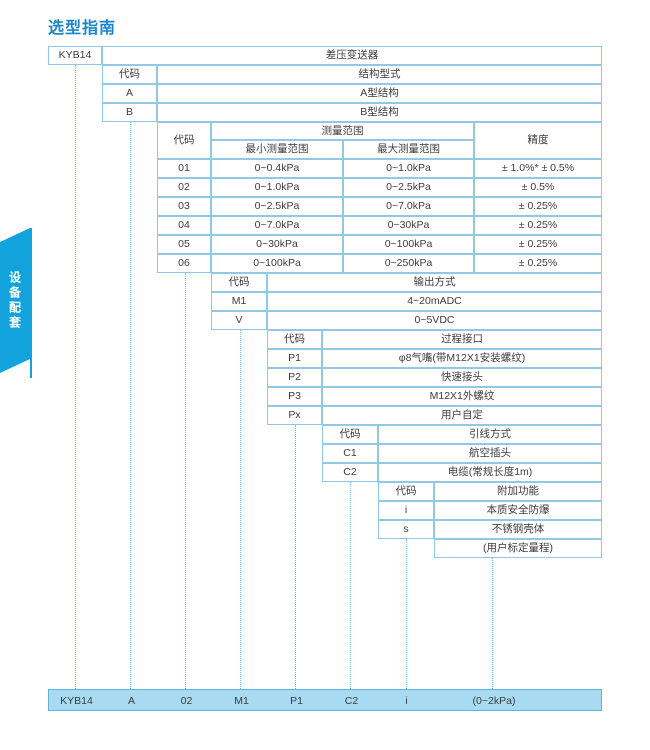 The width and height of the screenshot is (650, 750). What do you see at coordinates (277, 263) in the screenshot?
I see `range-min-06: 0~100kPa` at bounding box center [277, 263].